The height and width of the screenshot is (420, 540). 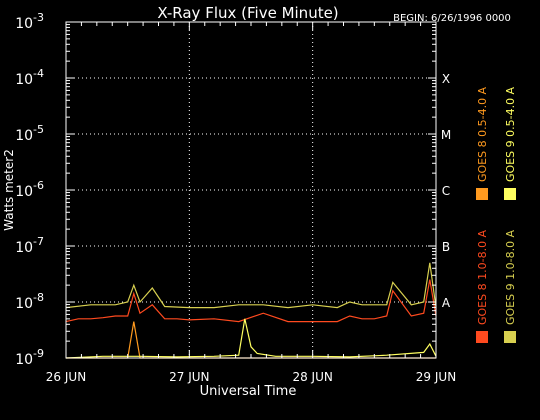 What do you see at coordinates (446, 79) in the screenshot?
I see `flare-class-label: X` at bounding box center [446, 79].